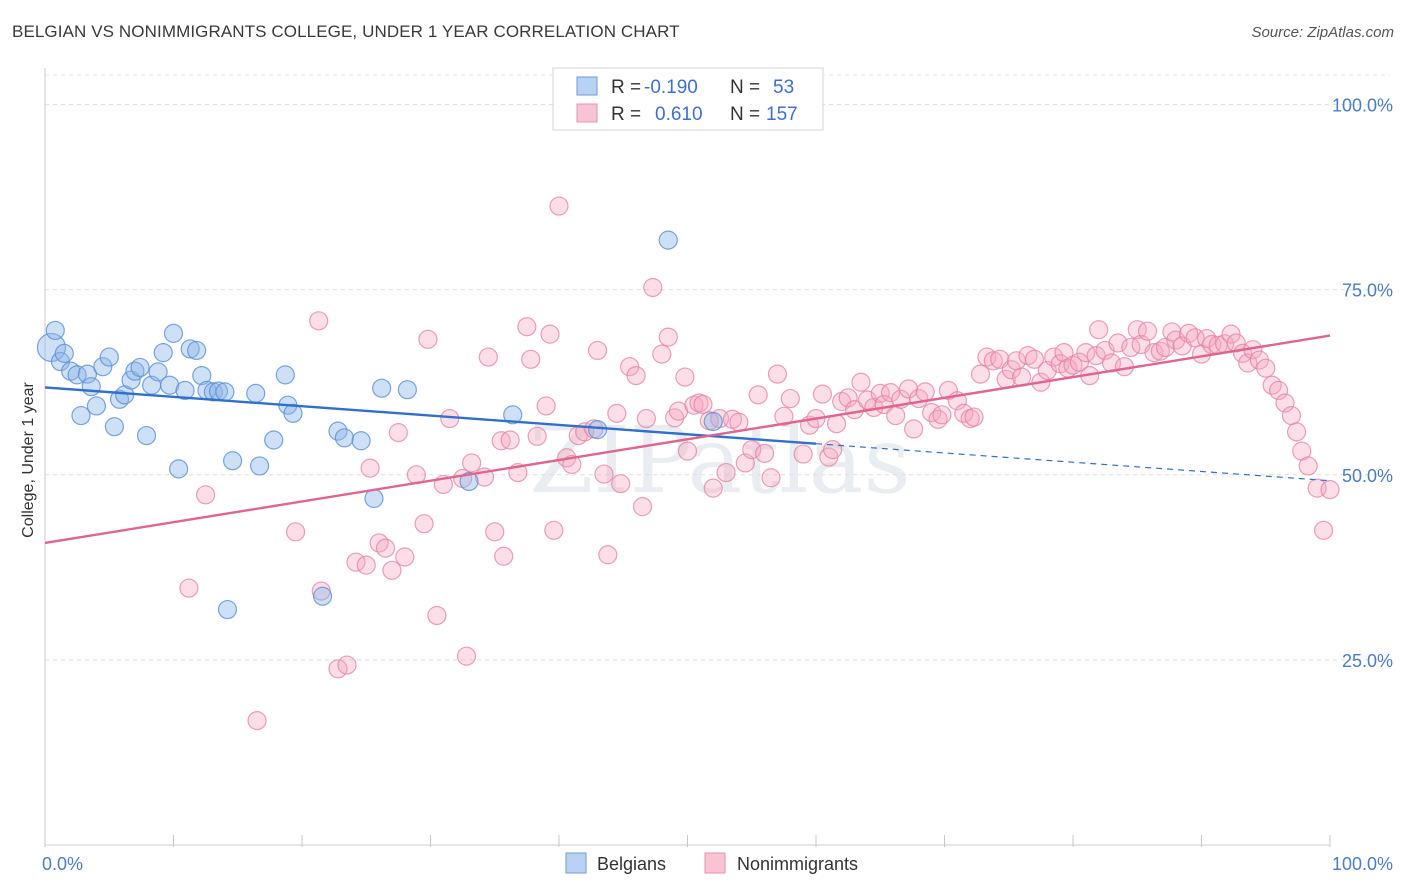 The height and width of the screenshot is (892, 1406). I want to click on y-axis-label: College, Under 1 year, so click(28, 460).